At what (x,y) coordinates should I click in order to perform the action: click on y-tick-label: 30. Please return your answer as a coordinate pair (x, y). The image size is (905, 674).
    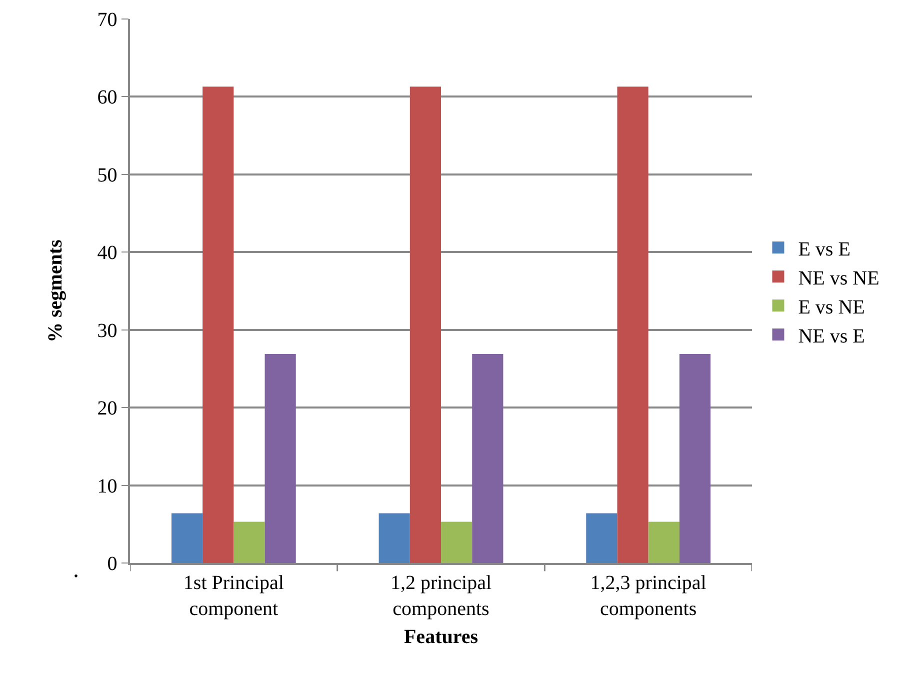
    Looking at the image, I should click on (107, 331).